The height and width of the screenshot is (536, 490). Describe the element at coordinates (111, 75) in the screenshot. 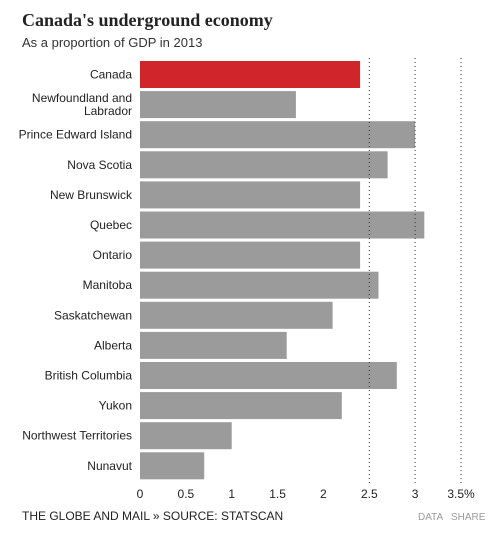

I see `category-label: Canada` at that location.